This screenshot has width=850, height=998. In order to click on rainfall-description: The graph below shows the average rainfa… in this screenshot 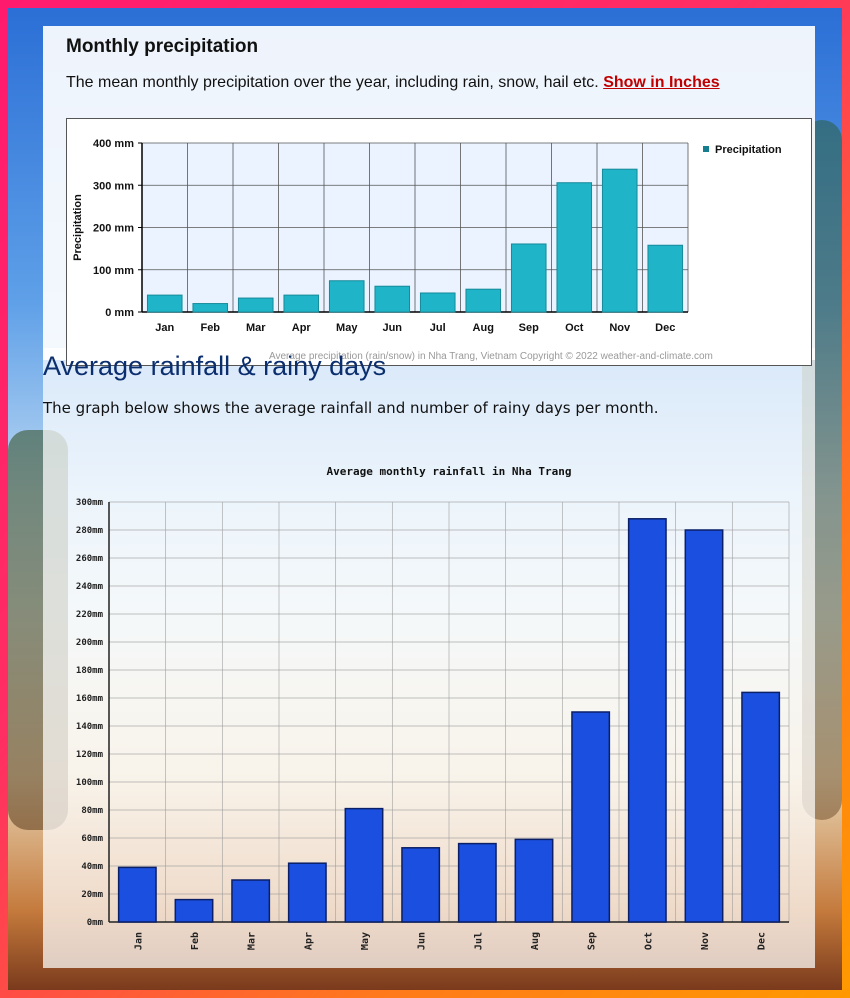, I will do `click(351, 408)`.